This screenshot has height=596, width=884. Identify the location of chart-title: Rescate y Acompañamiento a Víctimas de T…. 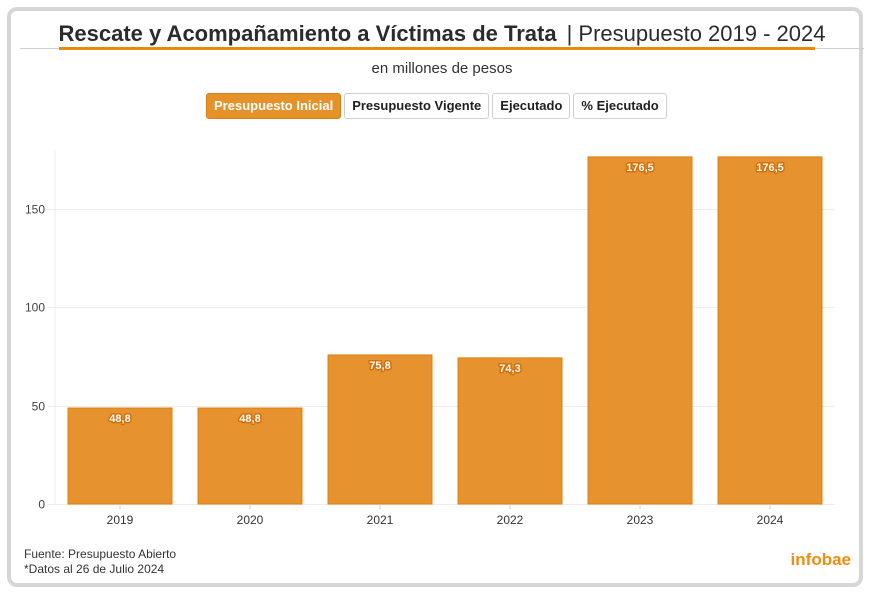
(442, 34).